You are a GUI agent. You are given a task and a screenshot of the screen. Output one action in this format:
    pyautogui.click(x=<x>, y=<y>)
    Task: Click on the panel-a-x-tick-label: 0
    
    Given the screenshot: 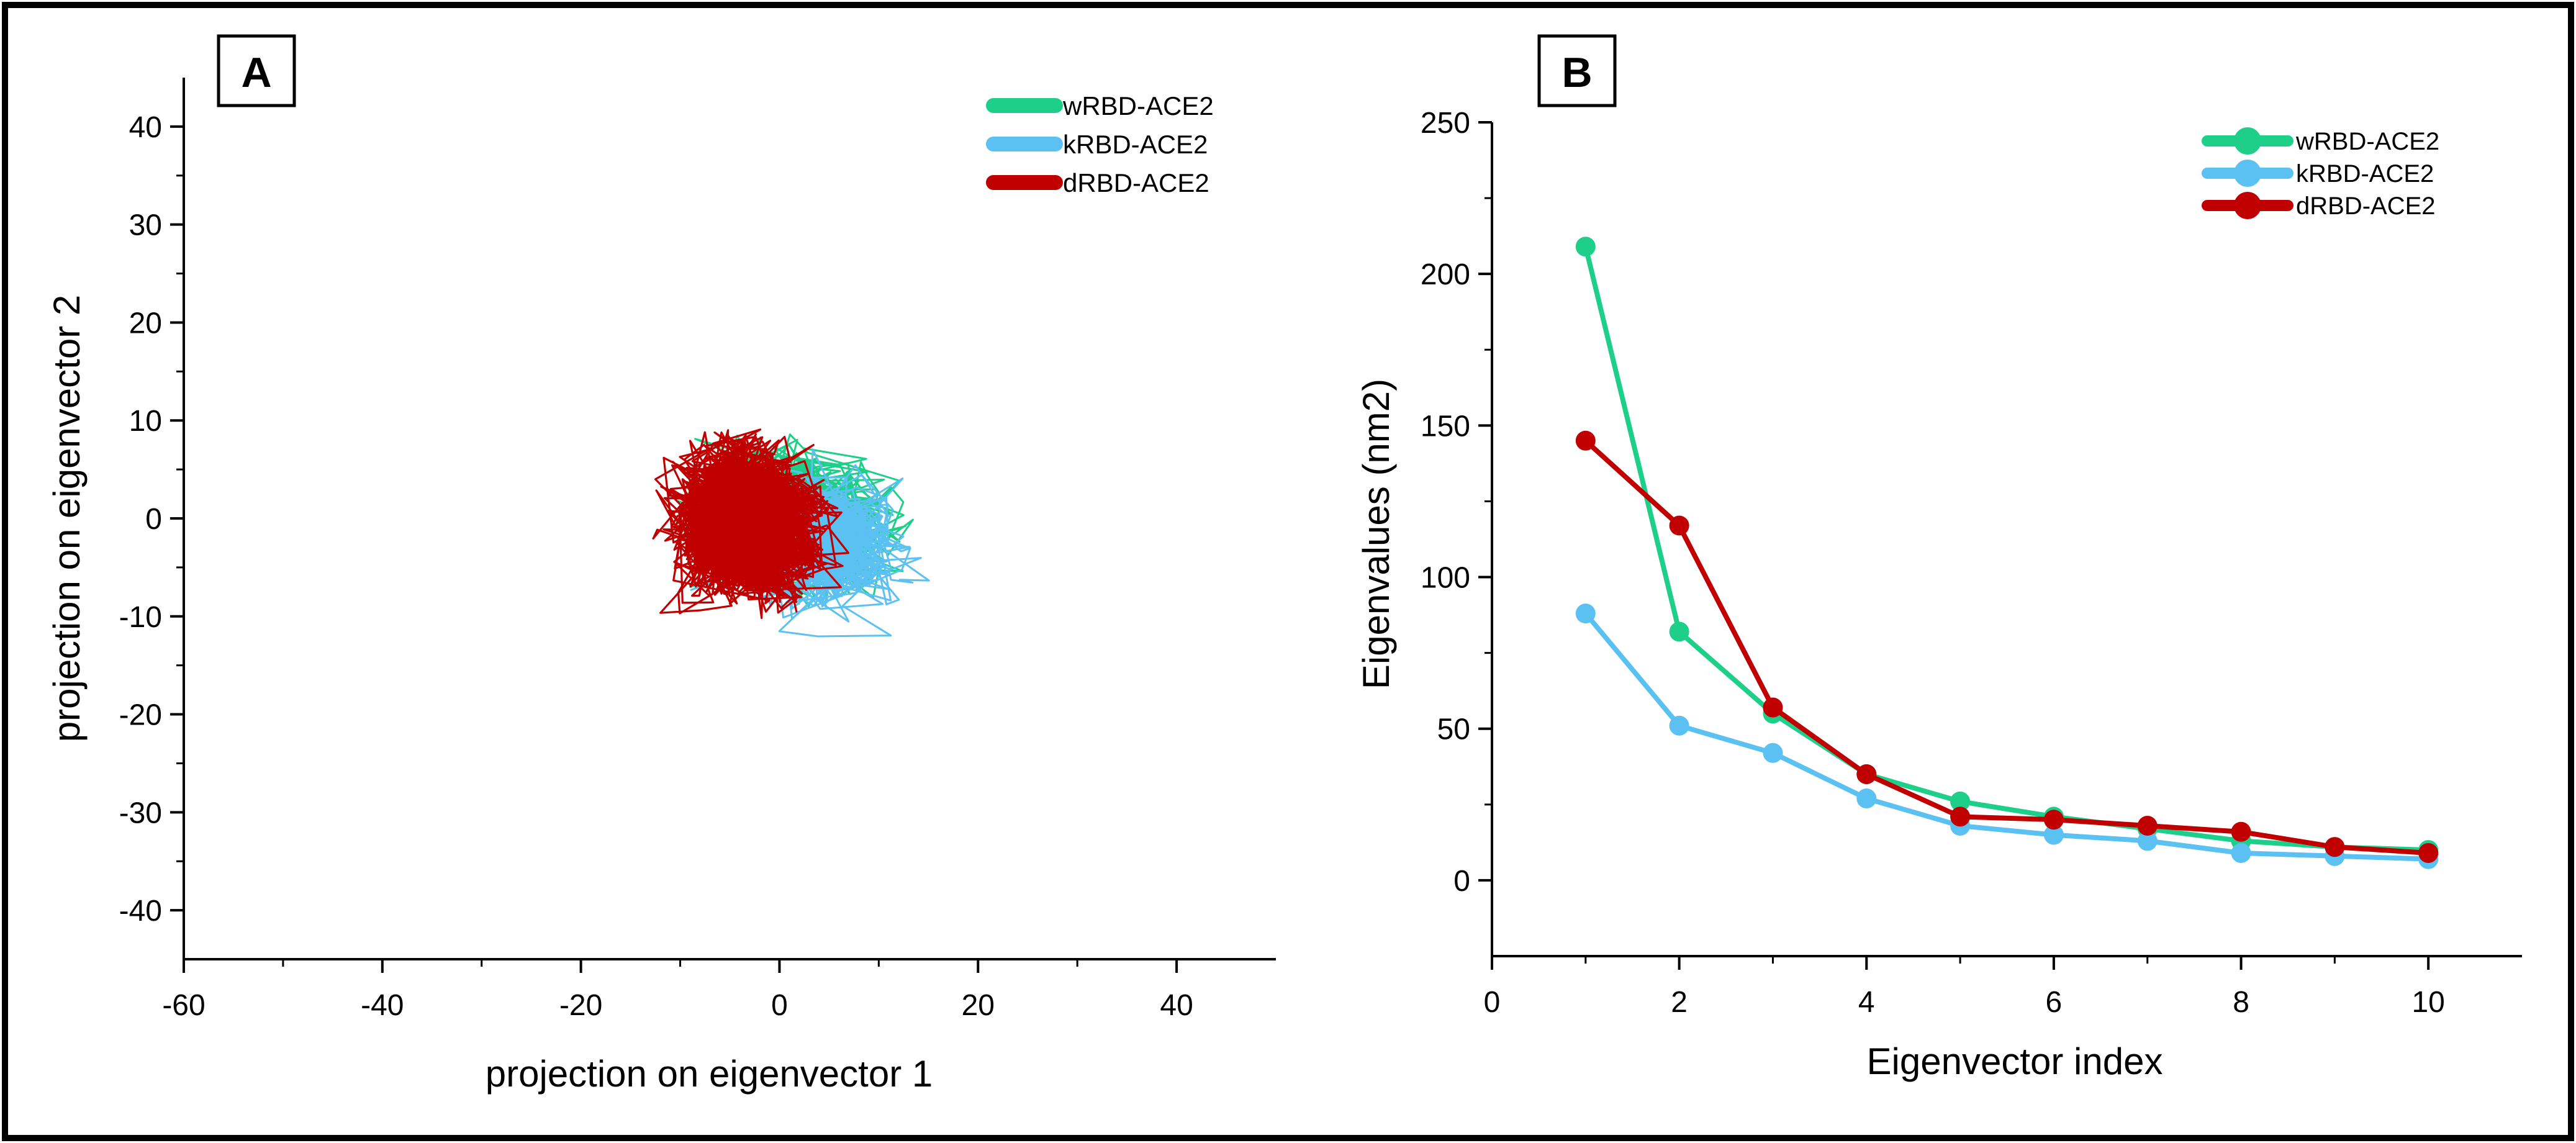 What is the action you would take?
    pyautogui.click(x=779, y=1005)
    